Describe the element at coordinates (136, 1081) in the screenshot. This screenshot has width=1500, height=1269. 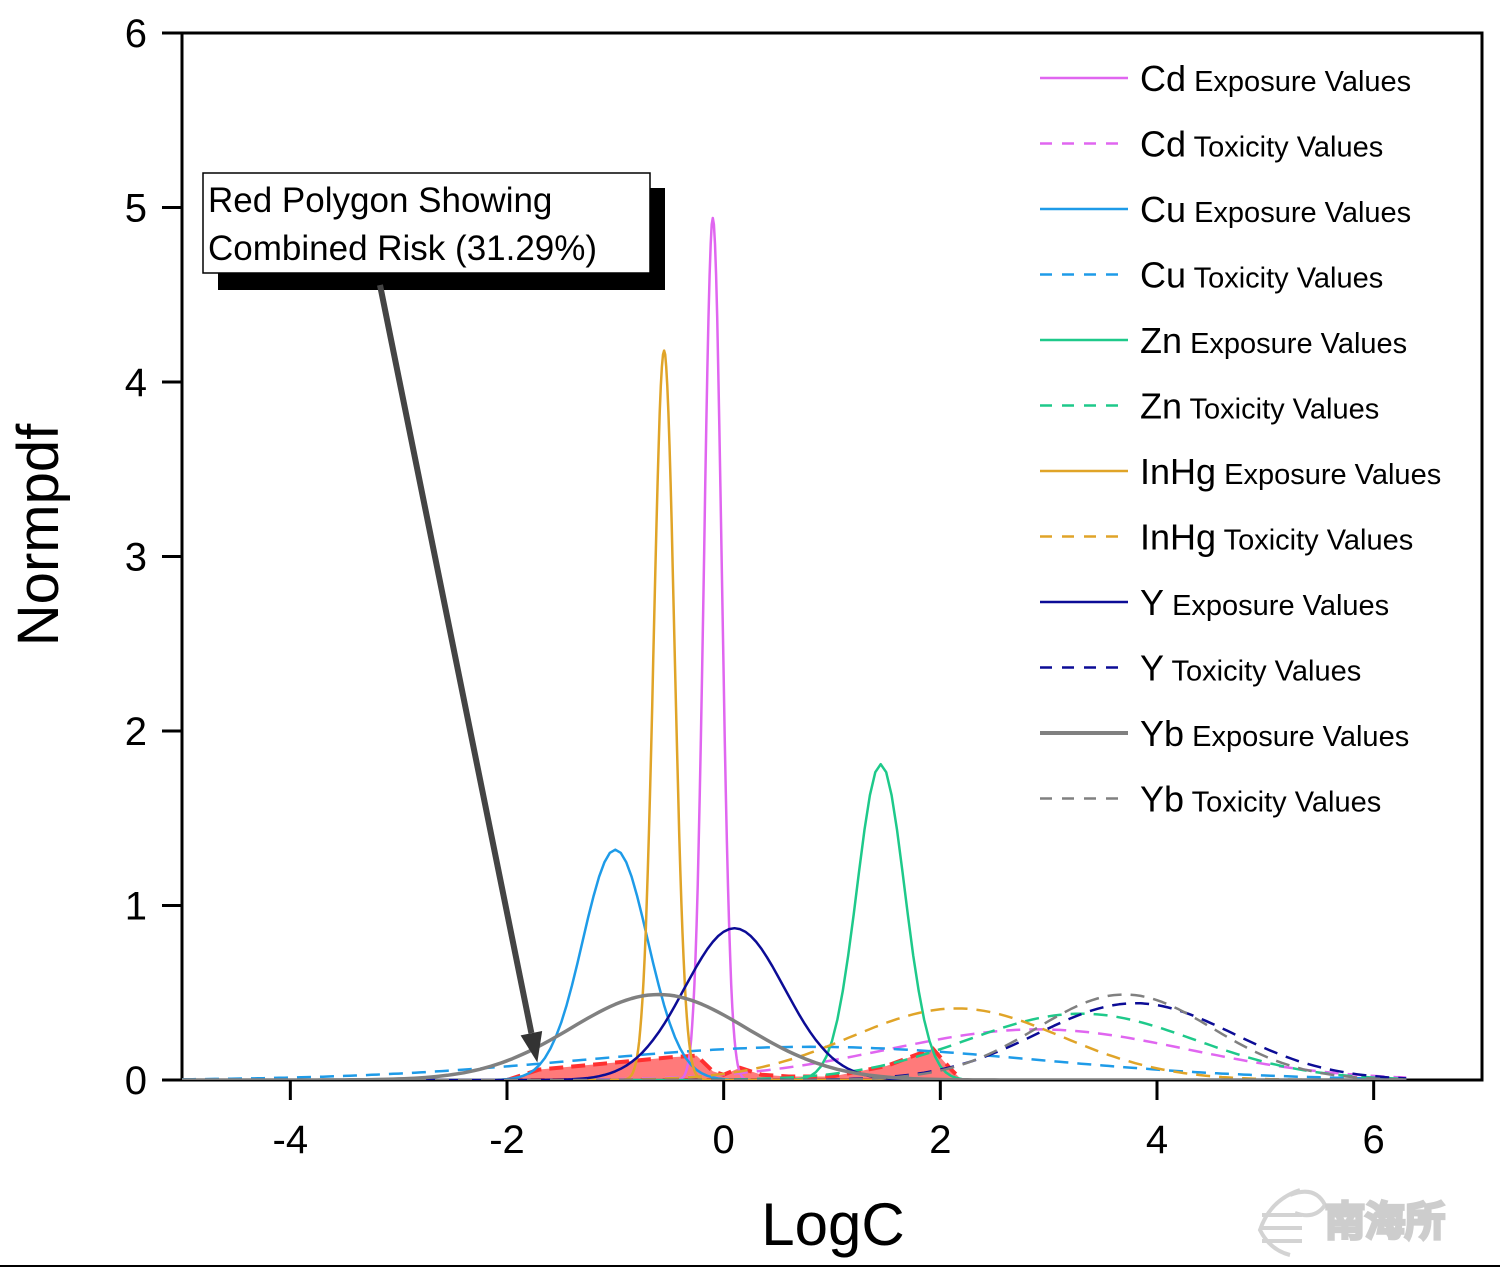
I see `y-tick-label: 0` at that location.